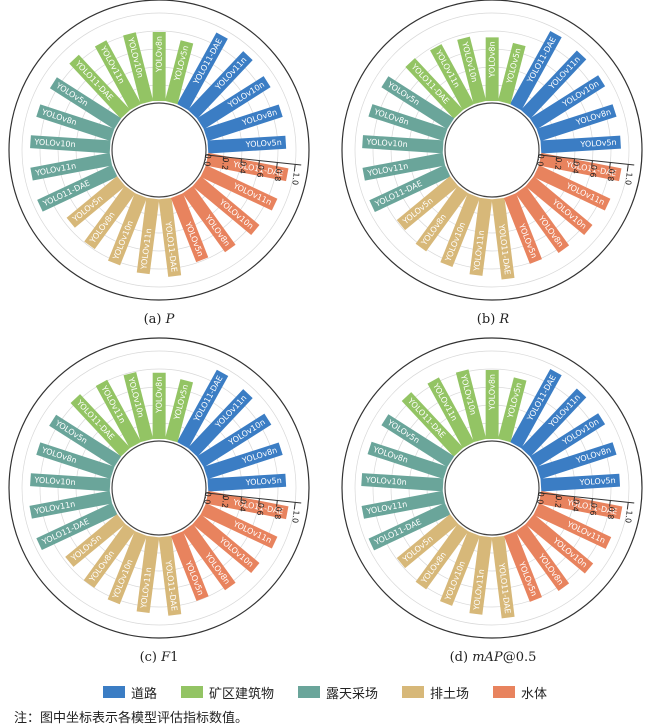 This screenshot has width=650, height=726. What do you see at coordinates (191, 692) in the screenshot?
I see `legend-swatch-mine-building` at bounding box center [191, 692].